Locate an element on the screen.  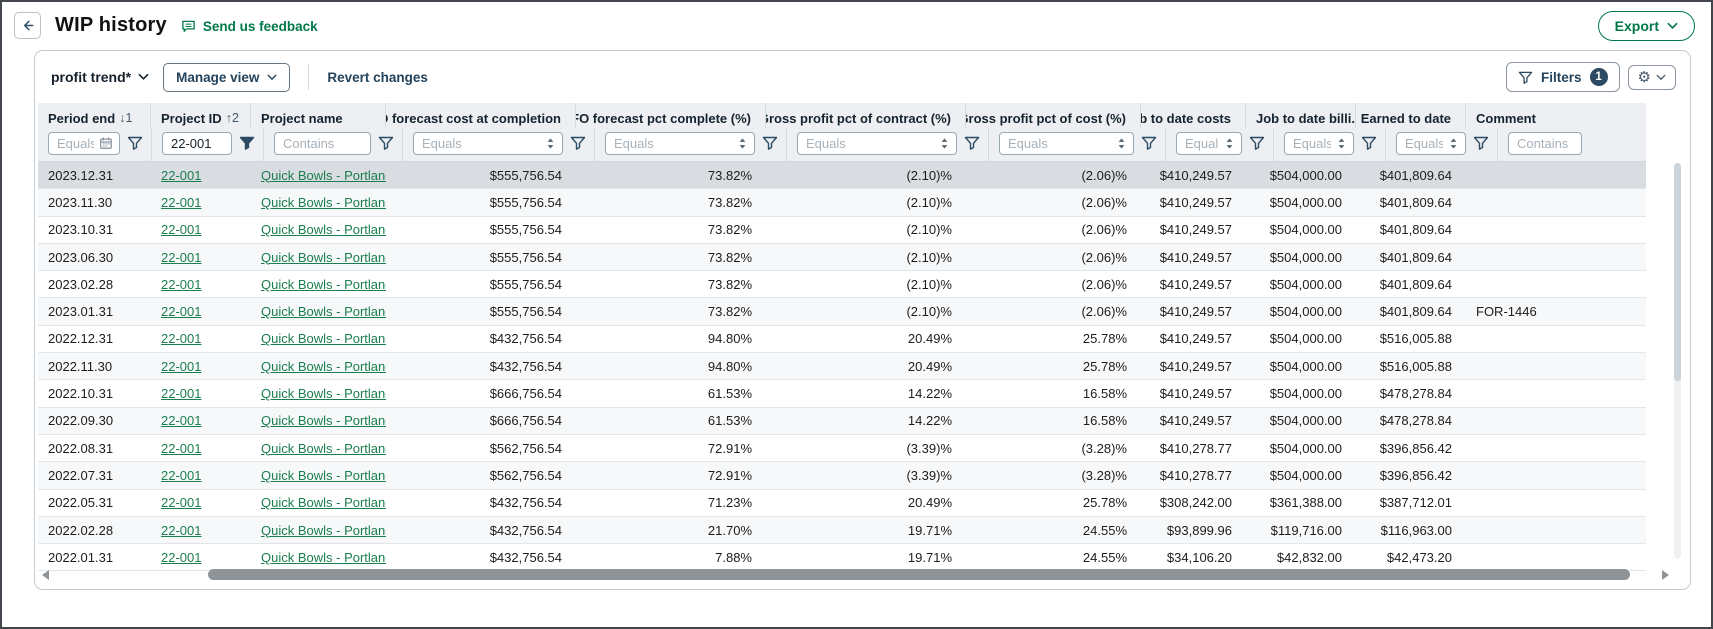
vertical-scrollbar-thumb is located at coordinates (1677, 272).